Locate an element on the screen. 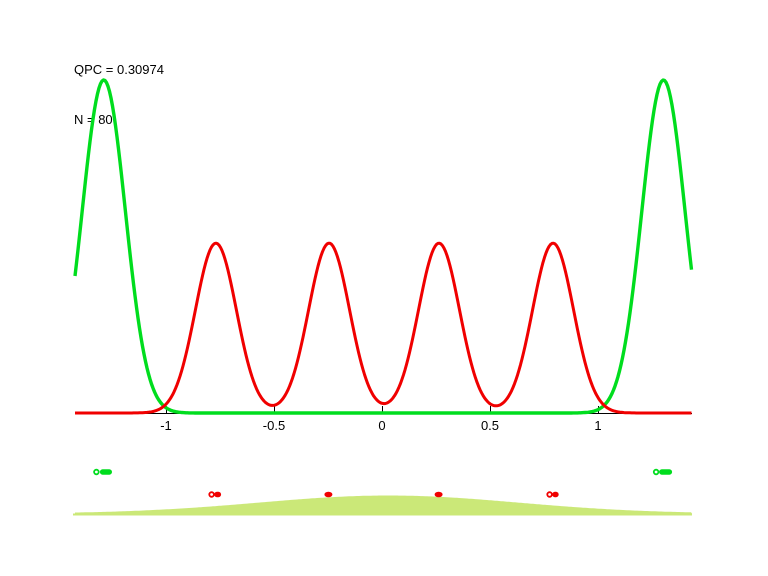  annotation-qpc: QPC = 0.30974 is located at coordinates (119, 69).